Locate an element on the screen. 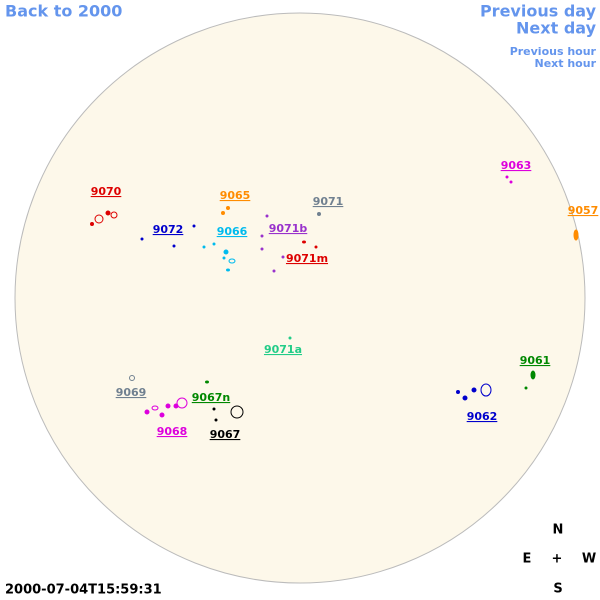  region-label: 9068 is located at coordinates (172, 431).